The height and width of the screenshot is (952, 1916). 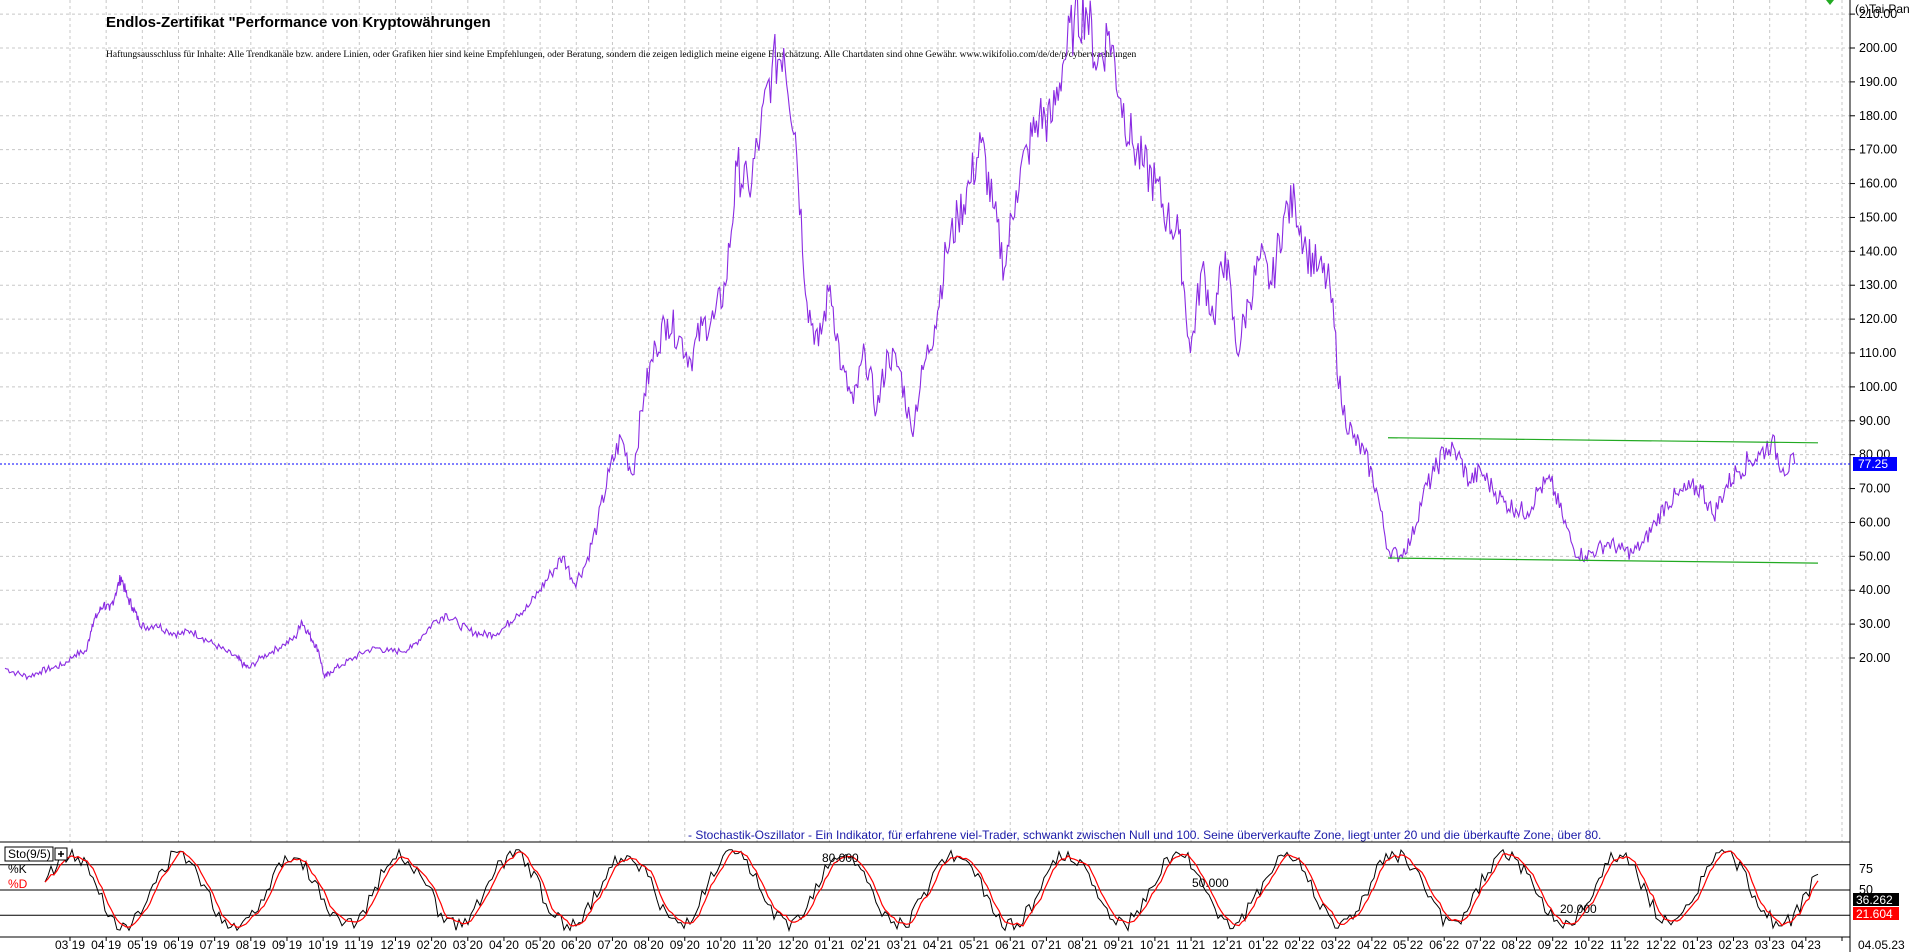 I want to click on x-tick-label: 04 23, so click(x=1806, y=945).